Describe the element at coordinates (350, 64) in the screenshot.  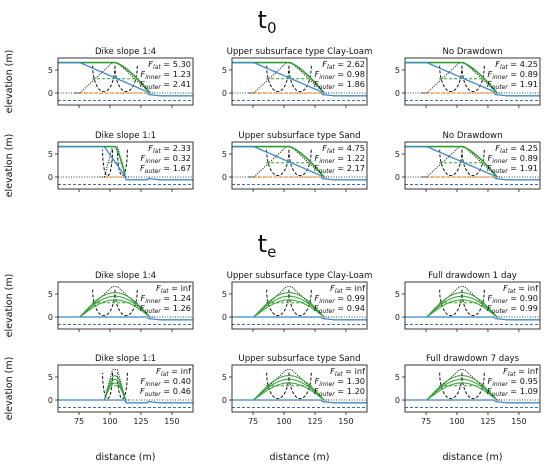
I see `factor-value: = 2.62` at that location.